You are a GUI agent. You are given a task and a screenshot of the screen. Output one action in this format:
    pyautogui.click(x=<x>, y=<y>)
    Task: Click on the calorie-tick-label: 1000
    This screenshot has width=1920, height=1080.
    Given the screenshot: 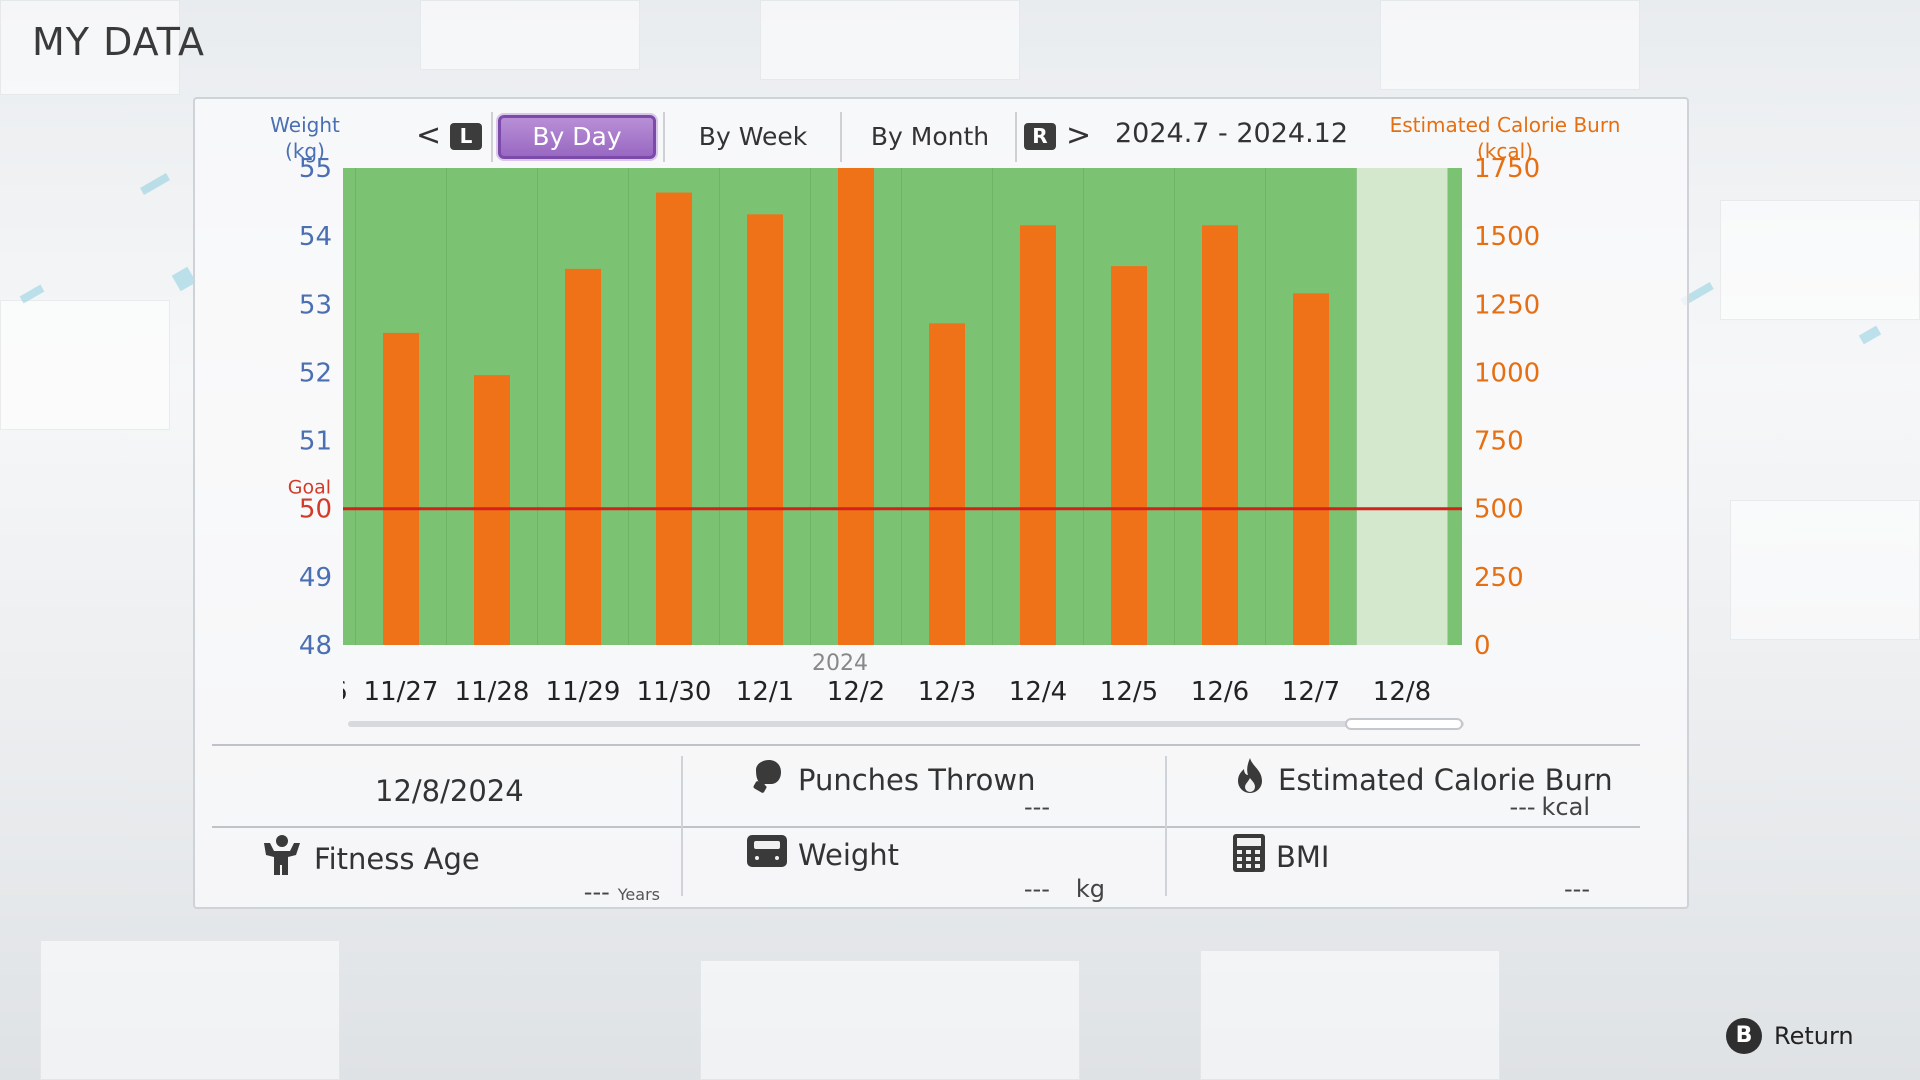 What is the action you would take?
    pyautogui.click(x=1507, y=373)
    